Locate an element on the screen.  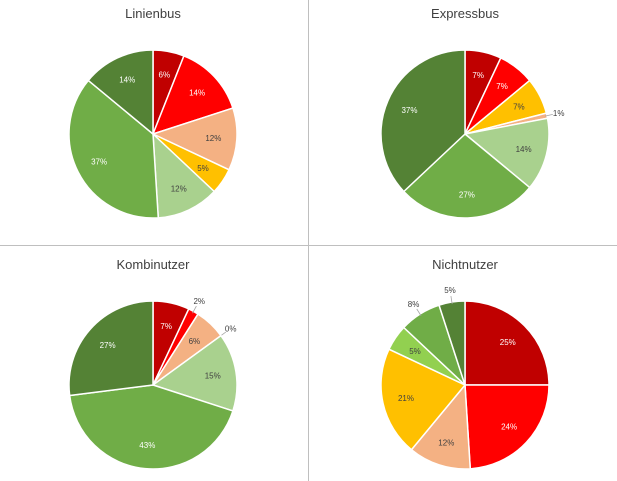
data-label-kombinutzer-6: 43% is located at coordinates (147, 445).